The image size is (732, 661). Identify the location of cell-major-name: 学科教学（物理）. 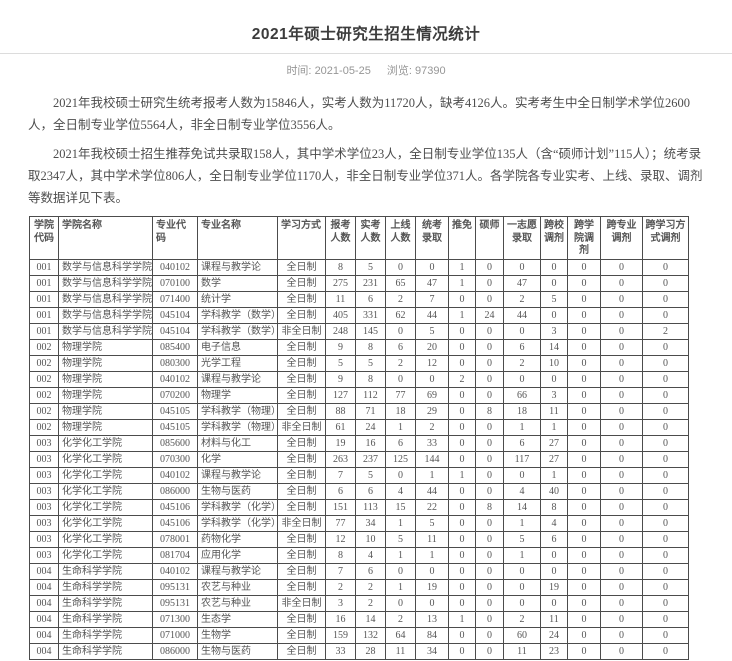
(237, 427).